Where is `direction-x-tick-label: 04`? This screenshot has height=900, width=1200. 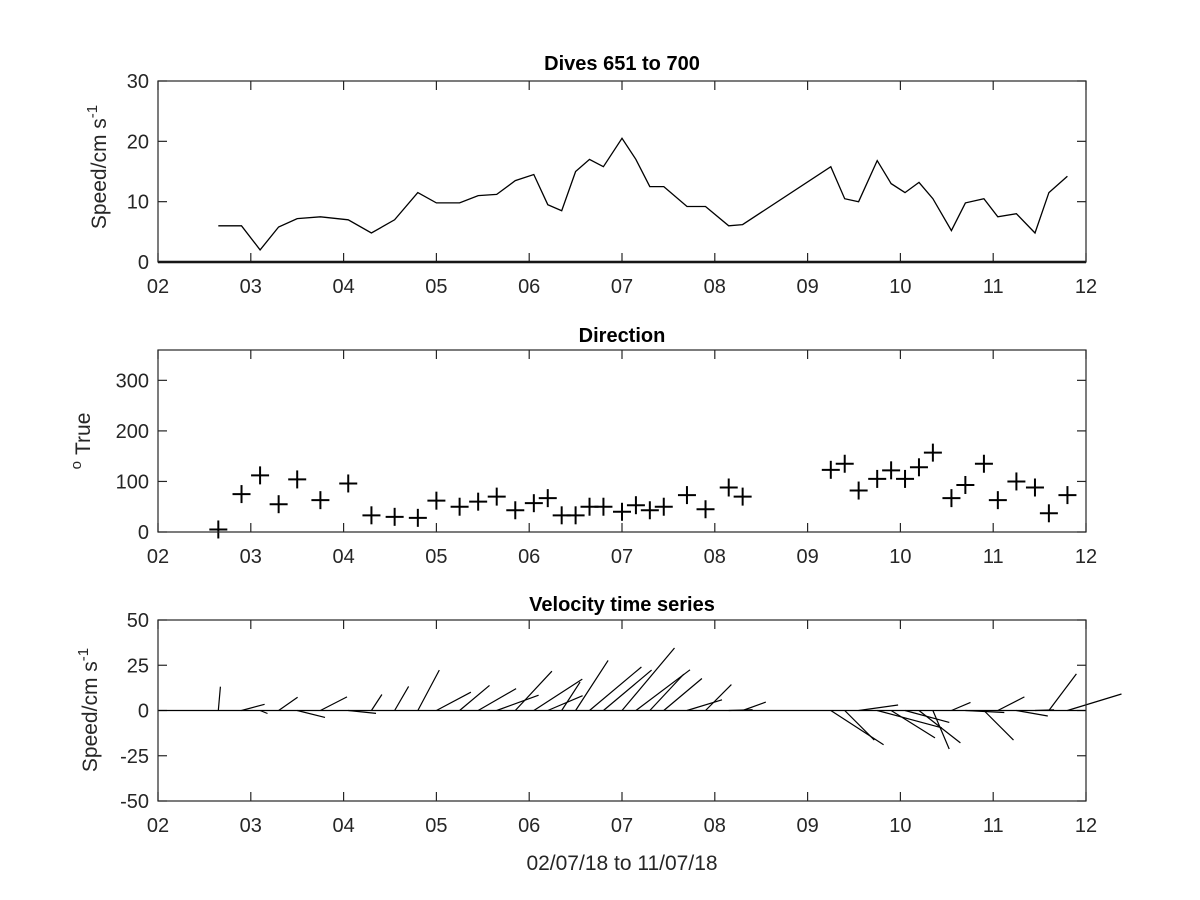 direction-x-tick-label: 04 is located at coordinates (343, 557).